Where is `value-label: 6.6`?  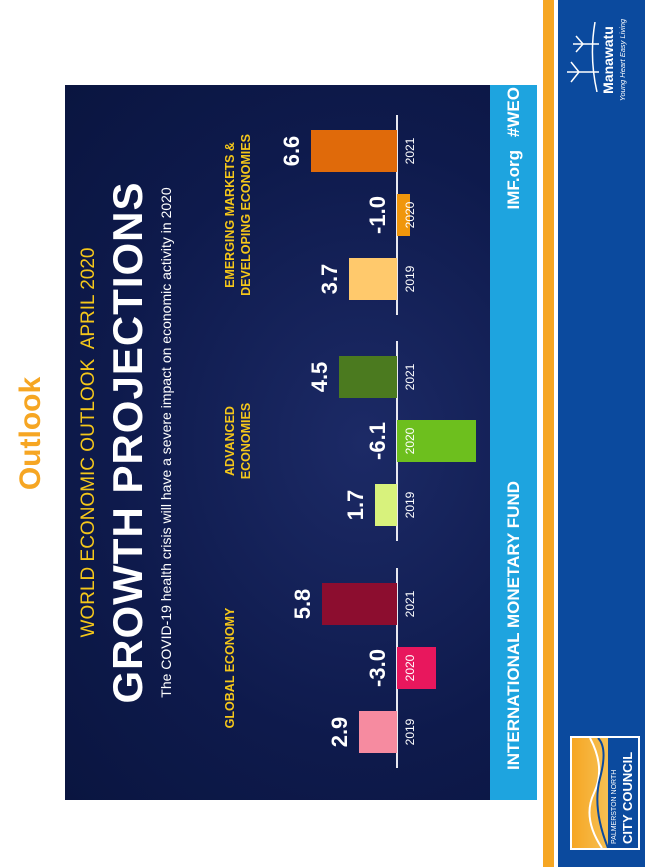
value-label: 6.6 is located at coordinates (292, 151).